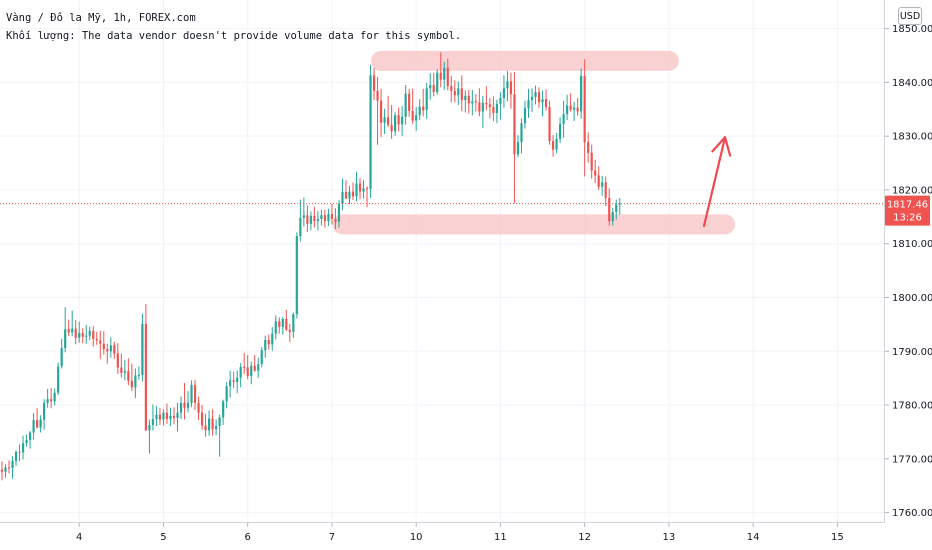 The image size is (932, 550). Describe the element at coordinates (753, 537) in the screenshot. I see `x-tick-label: 14` at that location.